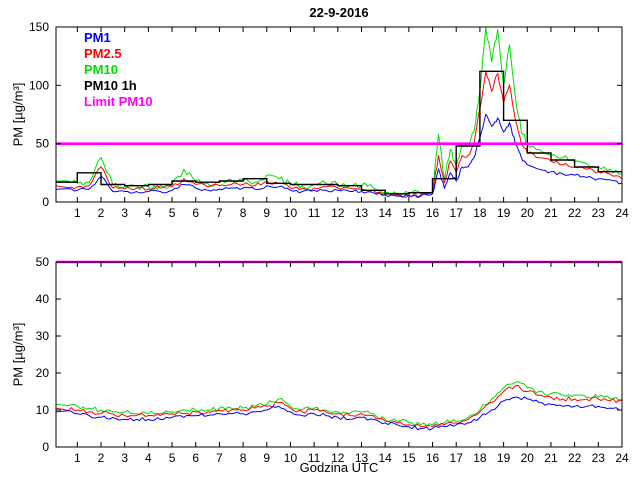 This screenshot has height=480, width=640. I want to click on svg-text: 150, so click(39, 27).